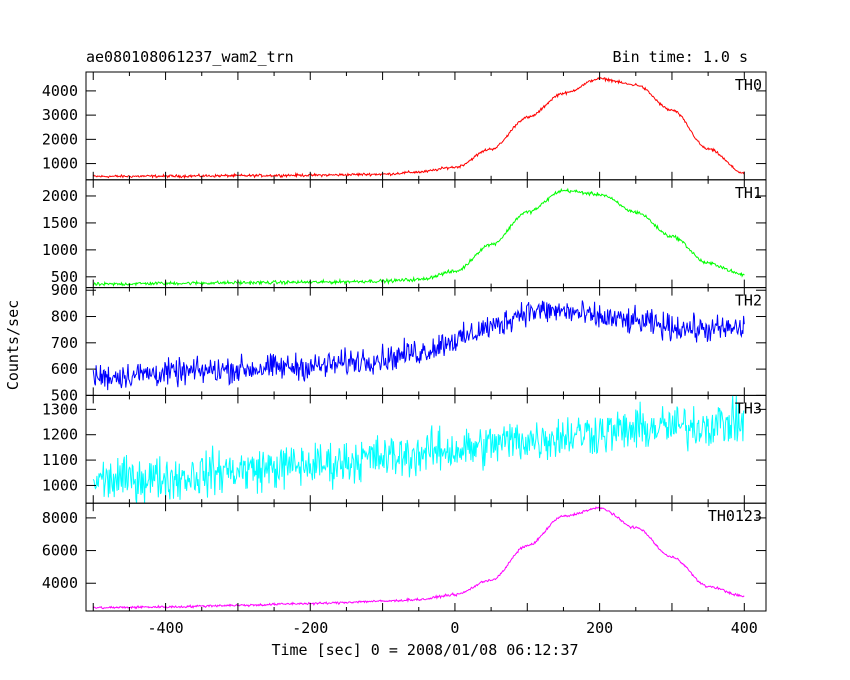 This screenshot has width=850, height=680. Describe the element at coordinates (190, 57) in the screenshot. I see `chart-title-left: ae080108061237_wam2_trn` at that location.